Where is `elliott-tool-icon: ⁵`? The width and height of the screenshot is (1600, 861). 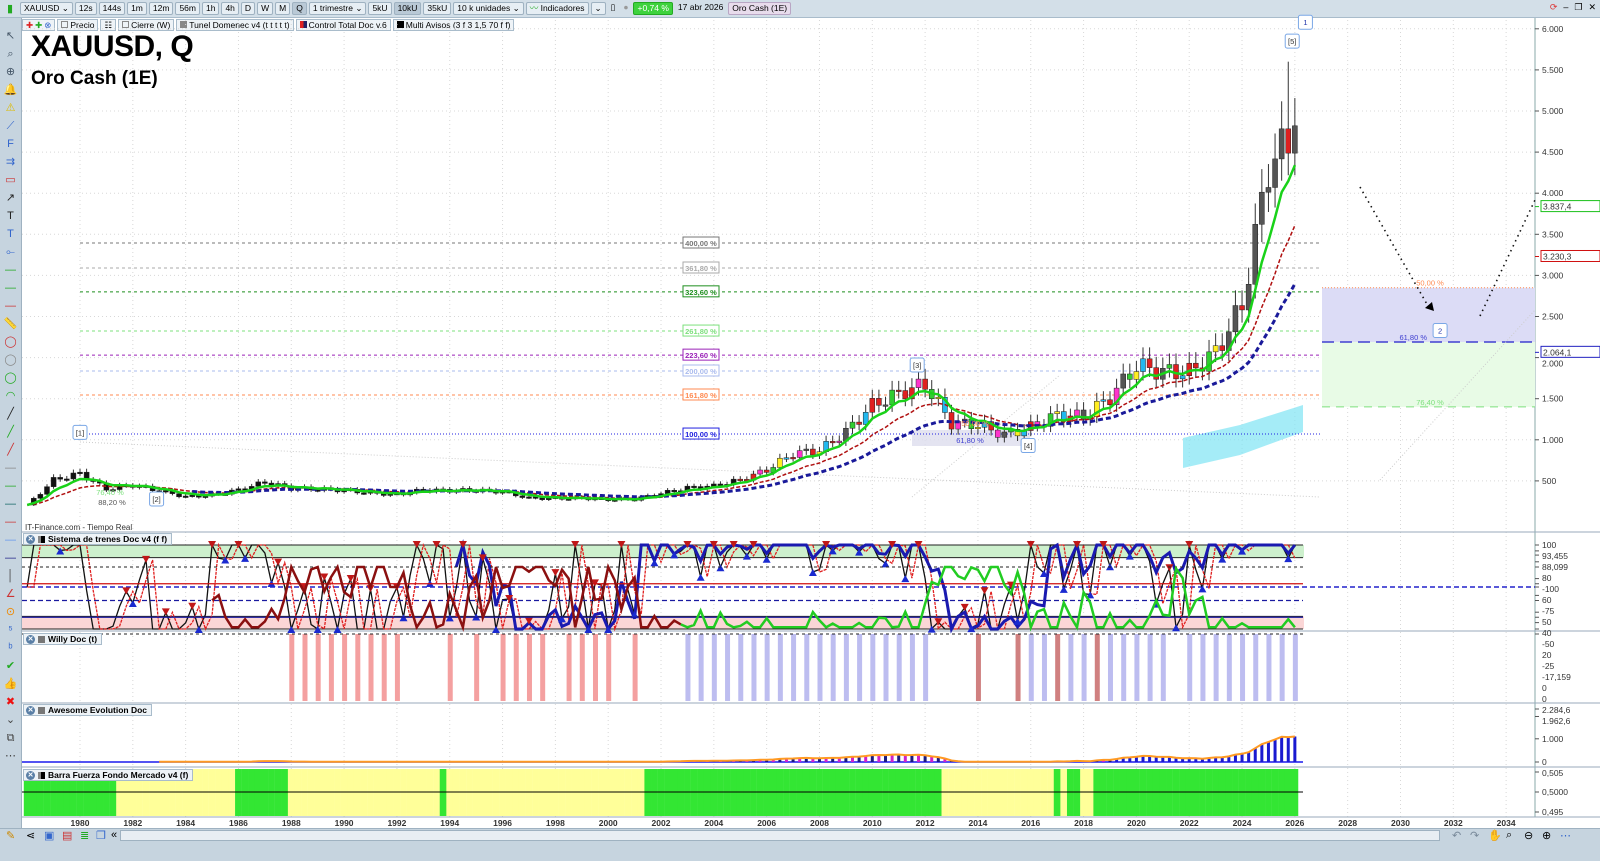 elliott-tool-icon: ⁵ is located at coordinates (10, 630).